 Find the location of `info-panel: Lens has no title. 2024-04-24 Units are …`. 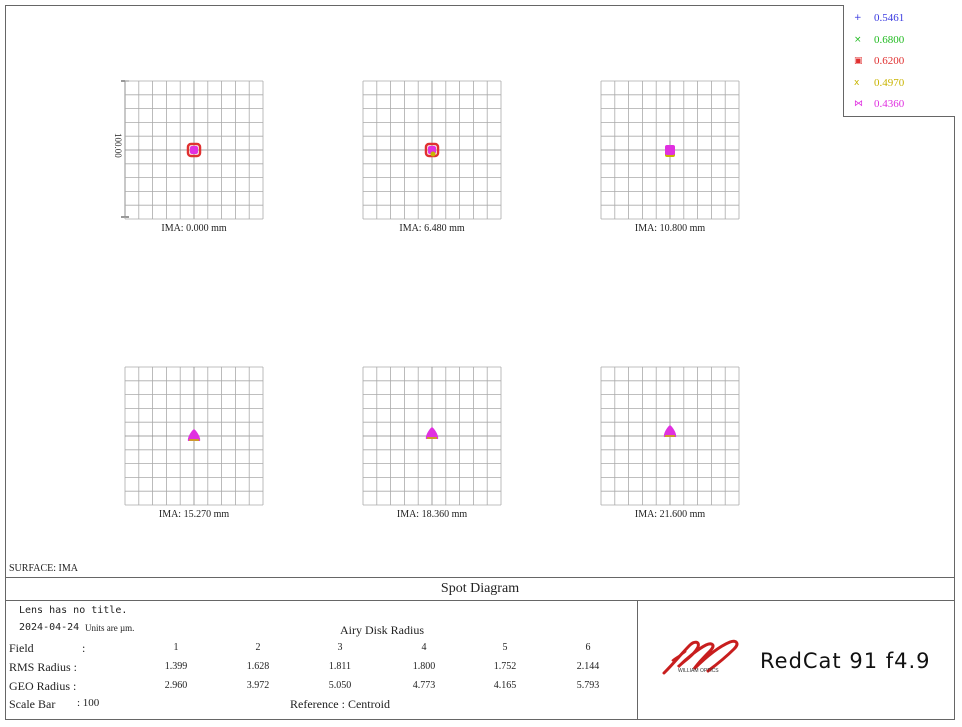

info-panel: Lens has no title. 2024-04-24 Units are … is located at coordinates (321, 660).